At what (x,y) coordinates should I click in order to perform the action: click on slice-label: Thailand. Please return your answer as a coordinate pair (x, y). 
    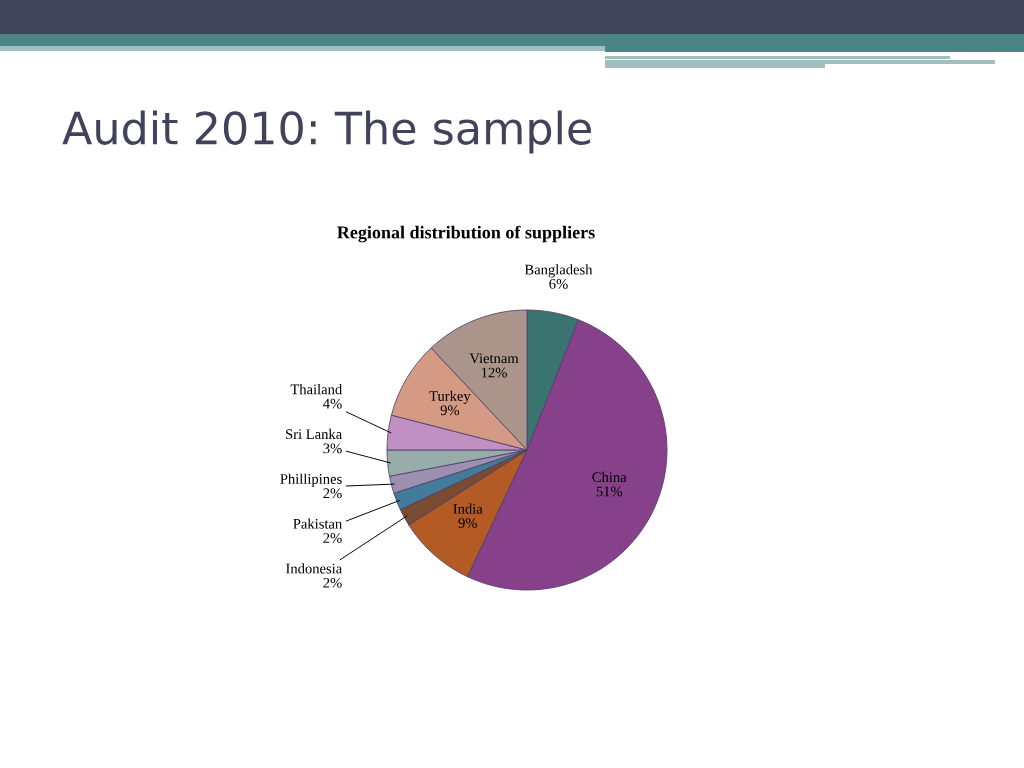
    Looking at the image, I should click on (316, 389).